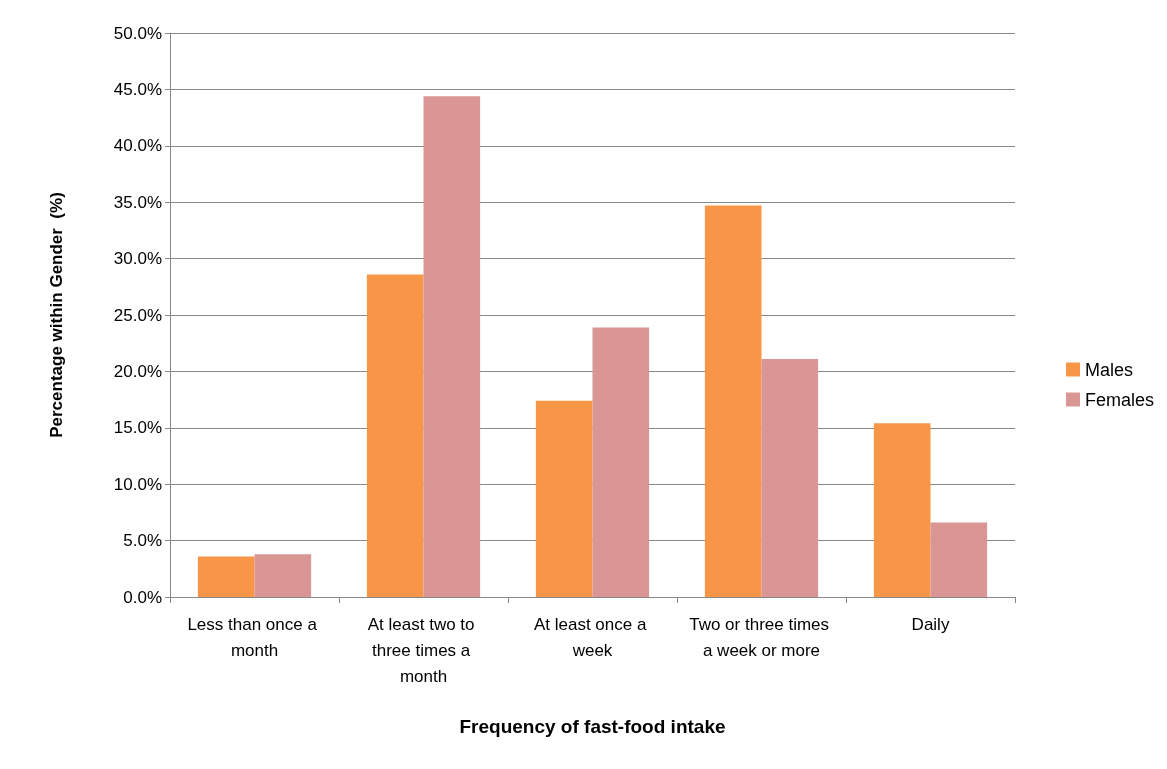 This screenshot has height=769, width=1167. Describe the element at coordinates (1119, 399) in the screenshot. I see `legend-label: Females` at that location.